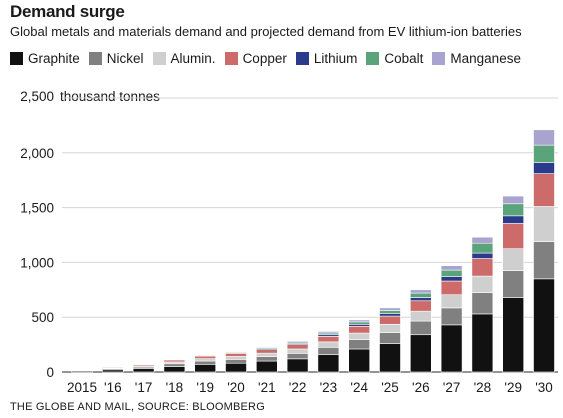  What do you see at coordinates (125, 58) in the screenshot?
I see `legend-label: Nickel` at bounding box center [125, 58].